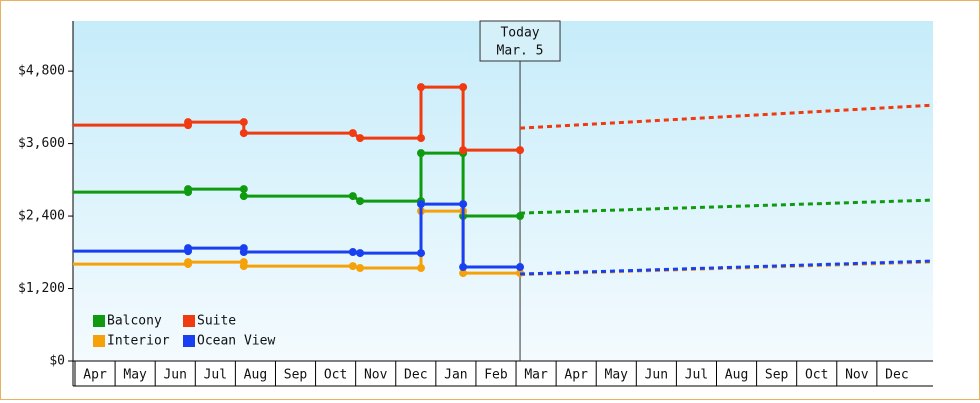 The image size is (980, 403). Describe the element at coordinates (236, 341) in the screenshot. I see `legend-label: Ocean View` at that location.